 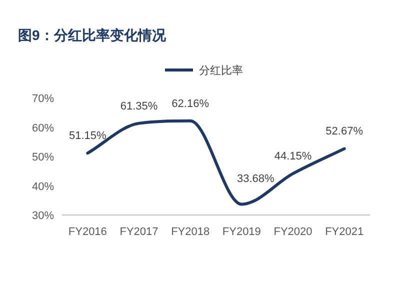 I want to click on data-label: 62.16%, so click(x=191, y=104).